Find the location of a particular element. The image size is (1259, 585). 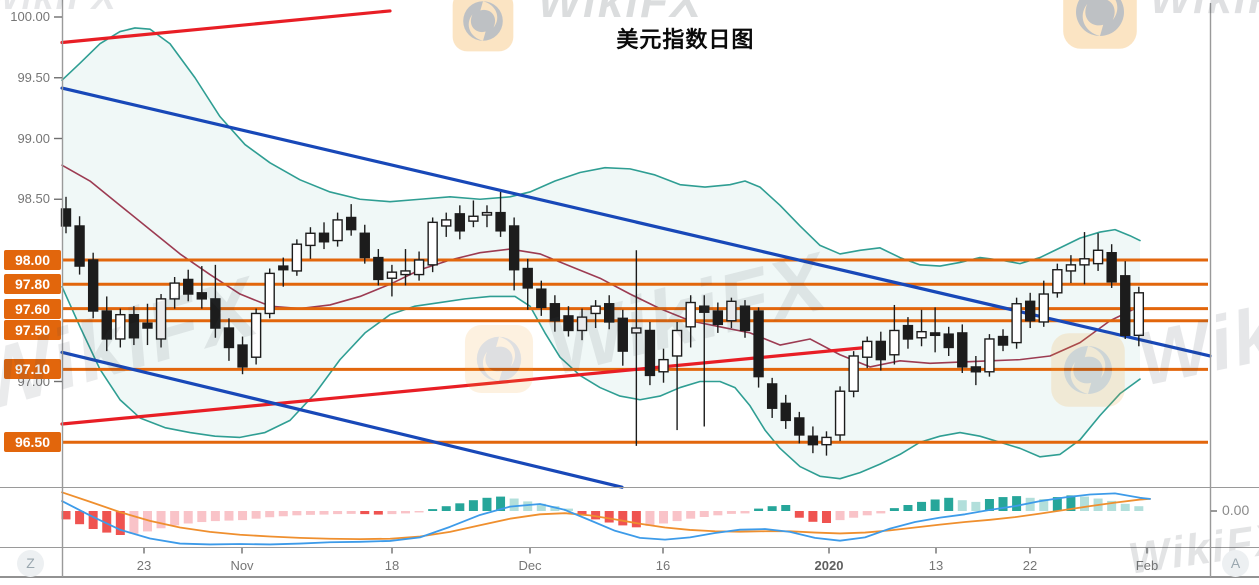

page-title: 美元指数日图 is located at coordinates (685, 39).